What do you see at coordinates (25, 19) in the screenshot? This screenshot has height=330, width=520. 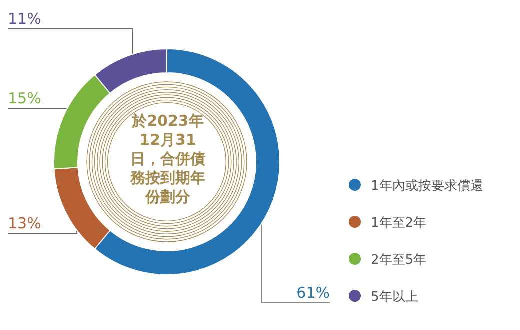 I see `data-label: 11%` at bounding box center [25, 19].